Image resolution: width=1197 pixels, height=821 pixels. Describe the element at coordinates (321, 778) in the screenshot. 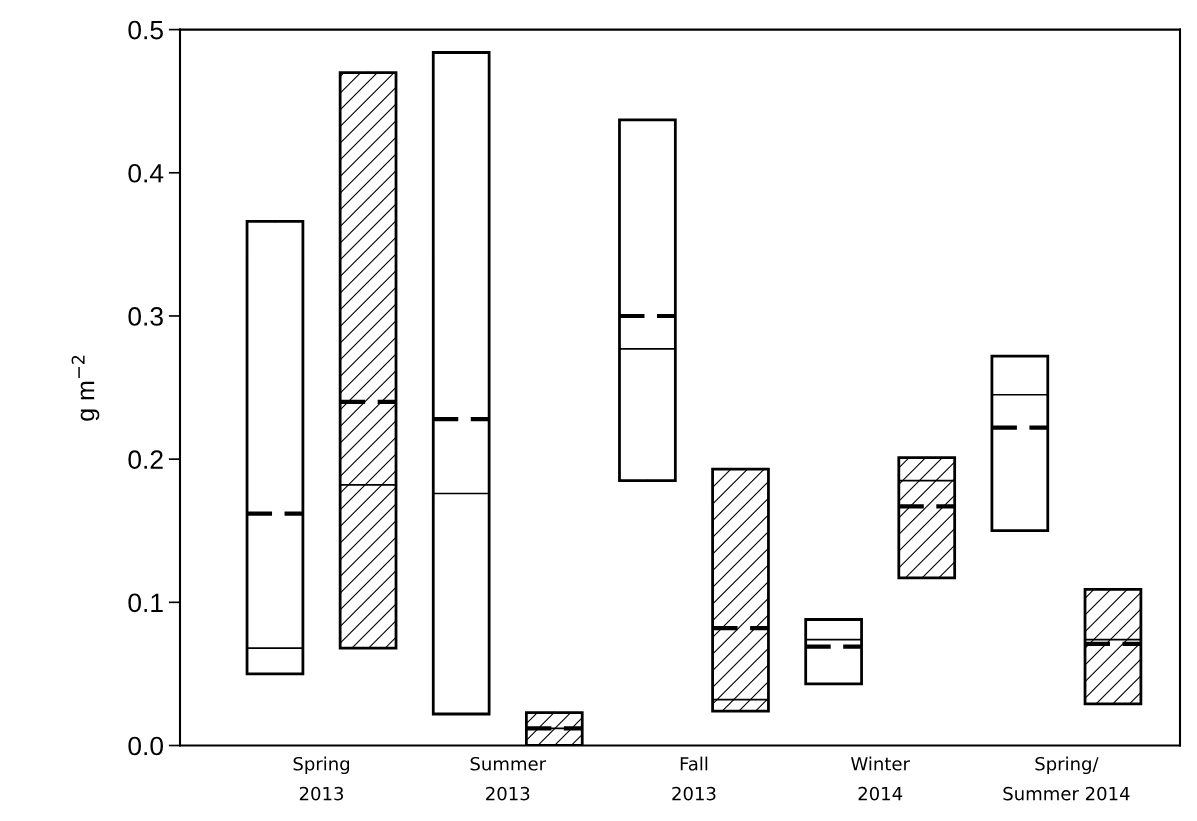

I see `x-tick-label: Spring 2013` at that location.